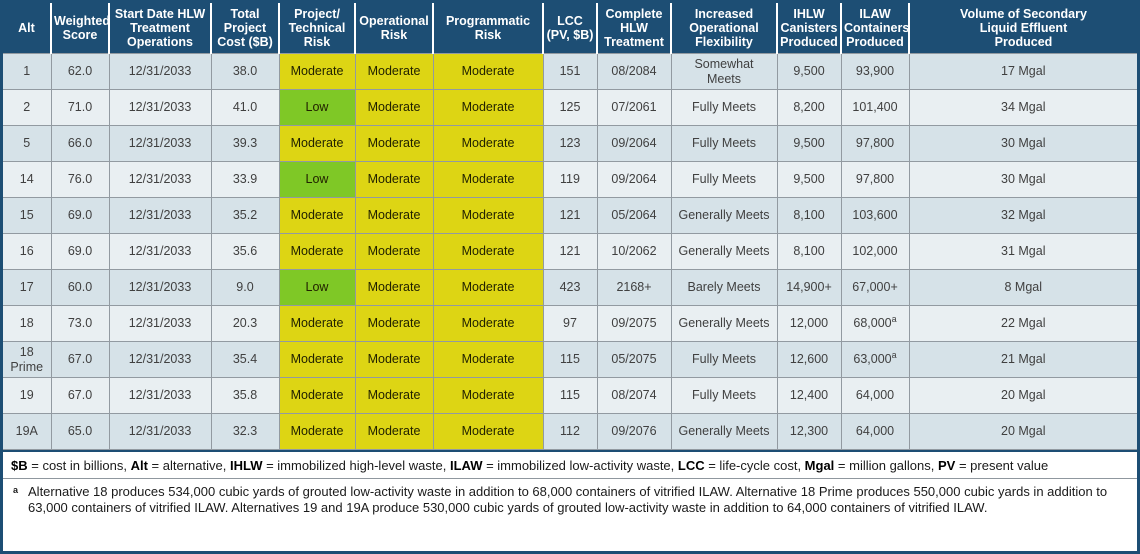 This screenshot has width=1140, height=554. Describe the element at coordinates (634, 431) in the screenshot. I see `table-cell: 09/2076` at that location.